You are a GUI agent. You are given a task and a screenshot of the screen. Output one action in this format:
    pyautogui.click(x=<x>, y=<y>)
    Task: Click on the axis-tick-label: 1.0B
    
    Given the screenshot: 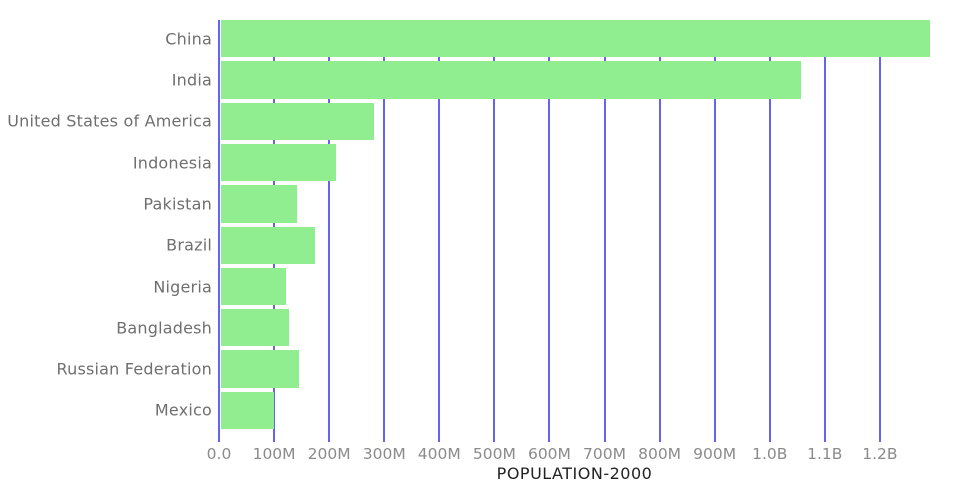 What is the action you would take?
    pyautogui.click(x=770, y=454)
    